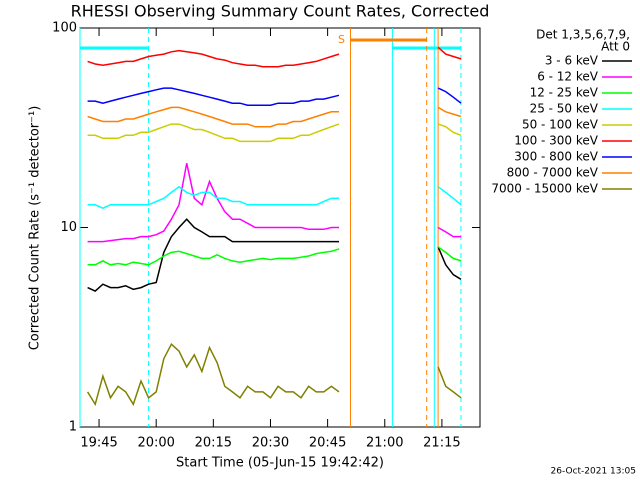 The height and width of the screenshot is (480, 640). Describe the element at coordinates (564, 93) in the screenshot. I see `legend-label: 12 - 25 keV` at that location.